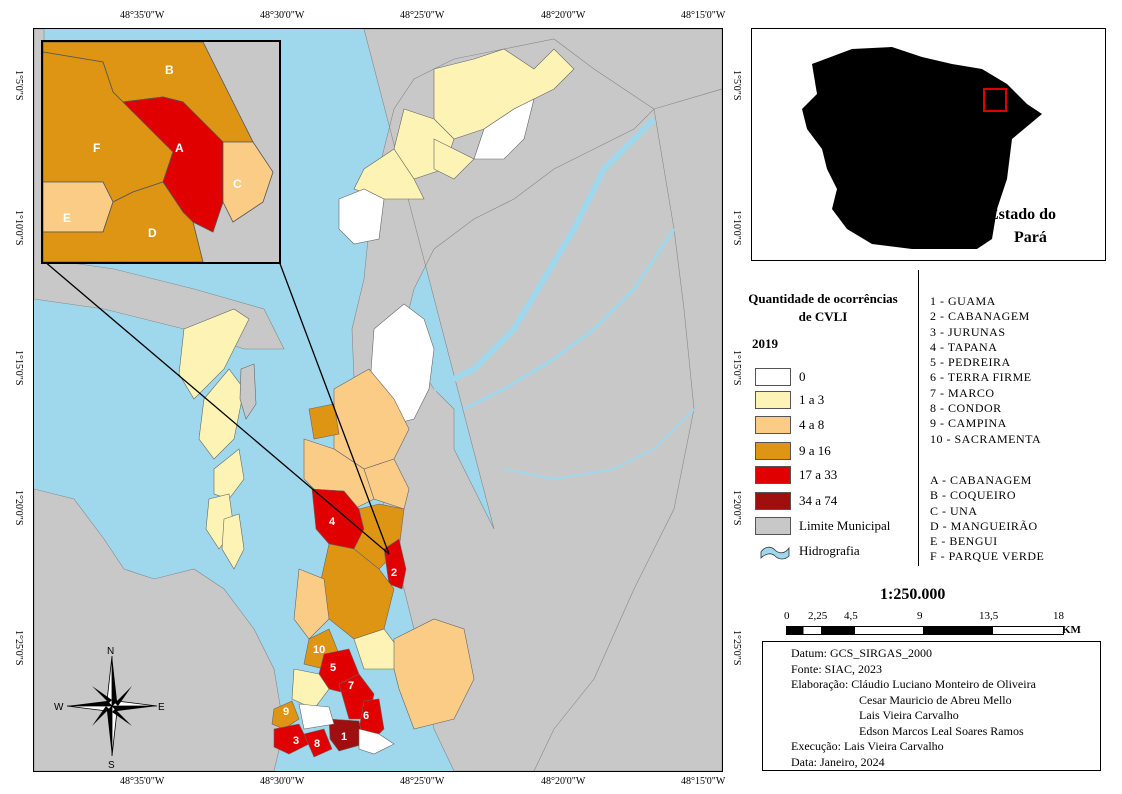 This screenshot has height=794, width=1122. I want to click on state-label-line1: Estado do, so click(1022, 214).